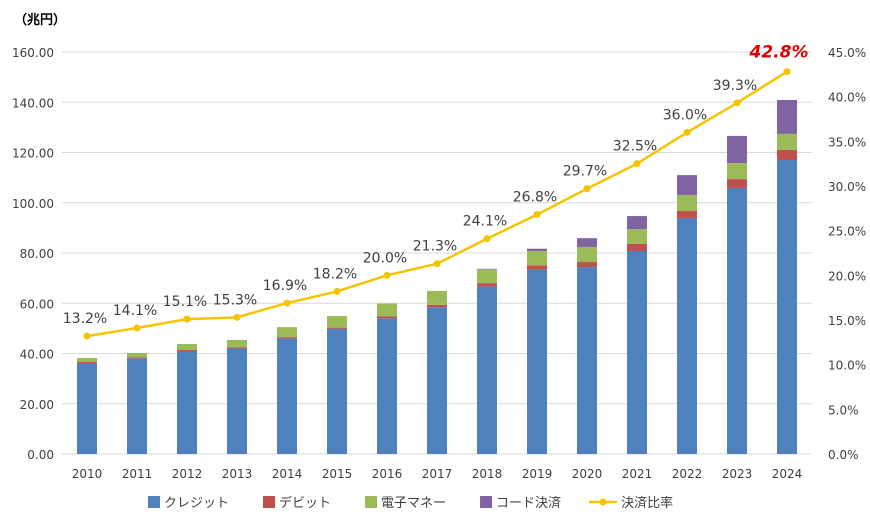 Image resolution: width=870 pixels, height=521 pixels. I want to click on data-label: 39.3%, so click(735, 86).